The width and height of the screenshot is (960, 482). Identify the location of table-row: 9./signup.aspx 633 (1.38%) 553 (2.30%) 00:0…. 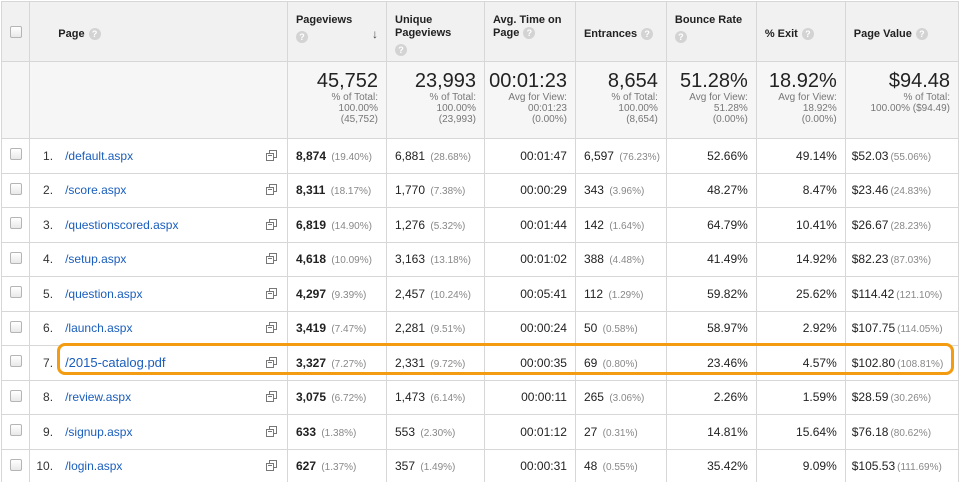
(480, 432).